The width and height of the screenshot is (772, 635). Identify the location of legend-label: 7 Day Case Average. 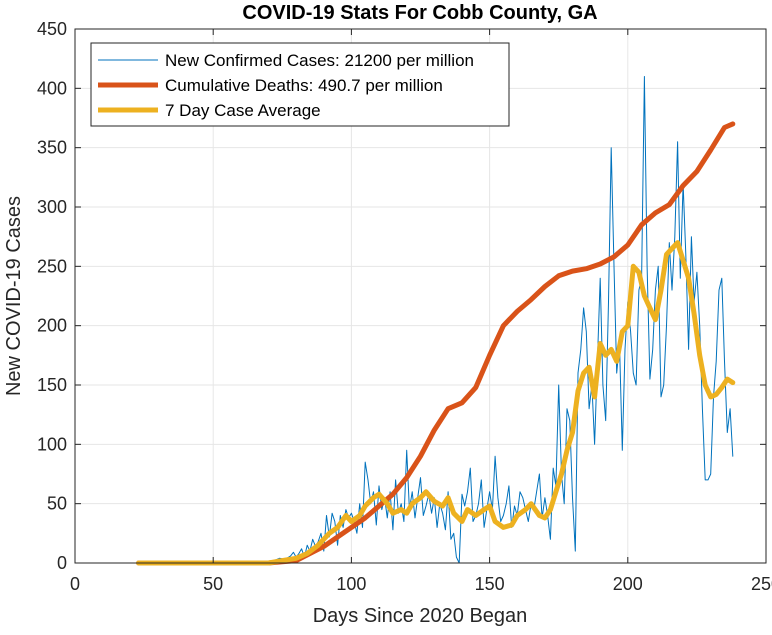
(243, 110).